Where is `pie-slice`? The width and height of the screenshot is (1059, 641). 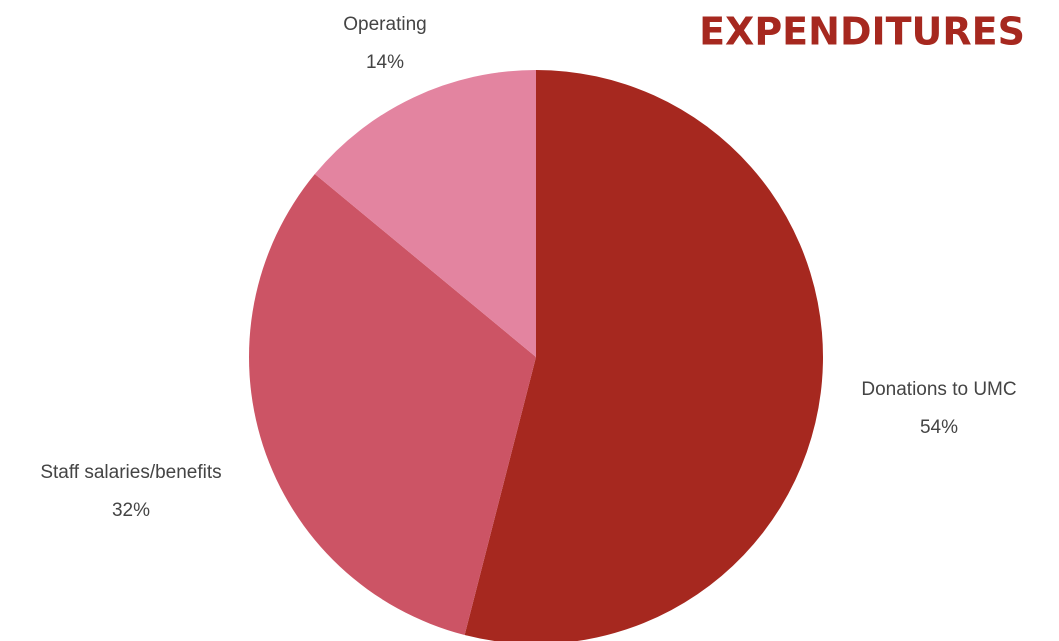 pie-slice is located at coordinates (425, 213).